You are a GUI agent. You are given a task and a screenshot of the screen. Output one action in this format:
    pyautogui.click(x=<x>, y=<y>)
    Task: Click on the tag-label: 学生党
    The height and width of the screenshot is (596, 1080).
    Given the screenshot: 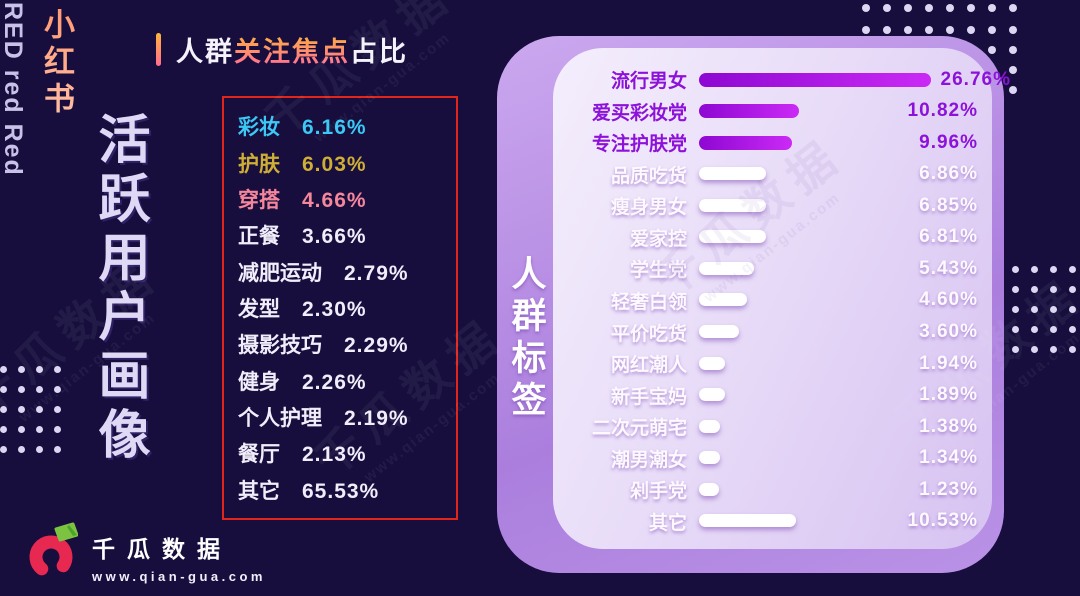 What is the action you would take?
    pyautogui.click(x=658, y=271)
    